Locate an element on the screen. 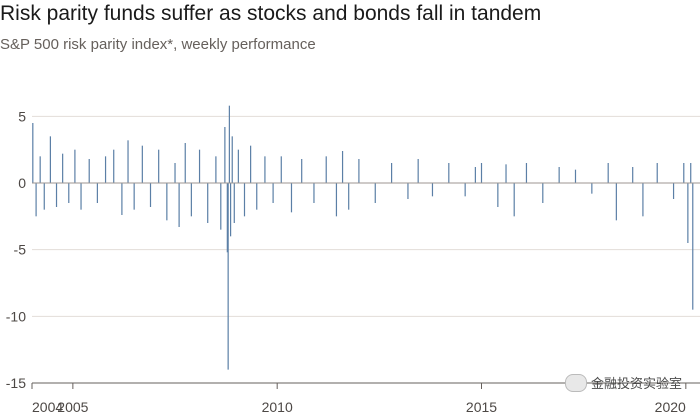  x-tick-label: 2020 is located at coordinates (670, 407).